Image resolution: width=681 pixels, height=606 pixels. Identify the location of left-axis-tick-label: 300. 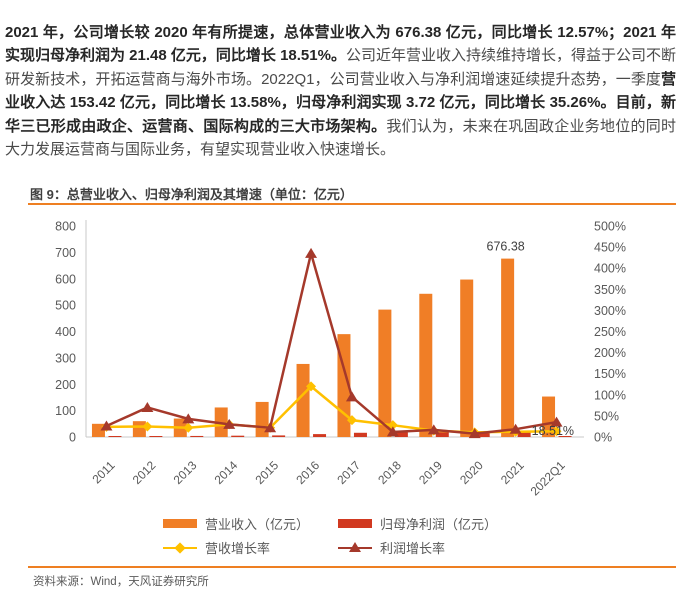
(65, 358).